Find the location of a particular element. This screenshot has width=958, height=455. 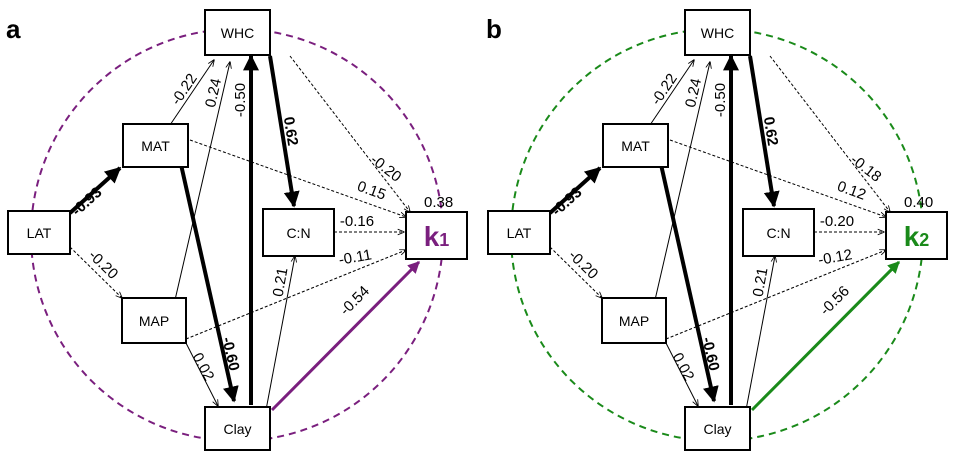

arrow-map-k-b is located at coordinates (775, 295).